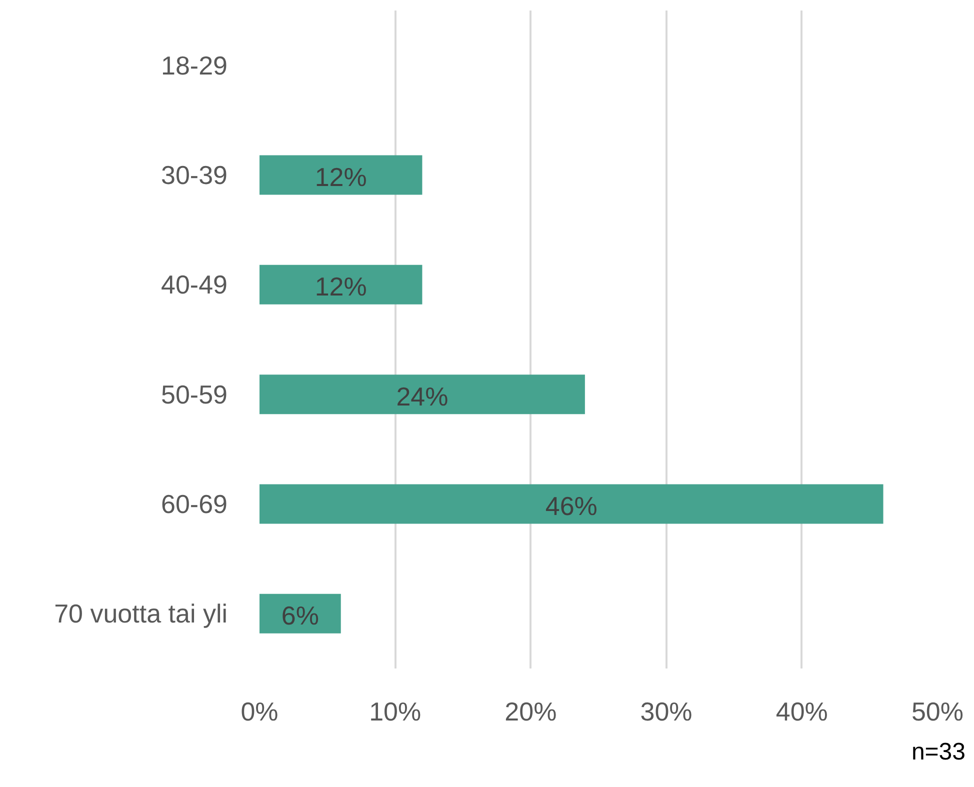 The image size is (974, 787). I want to click on y-tick-label: 60-69, so click(194, 504).